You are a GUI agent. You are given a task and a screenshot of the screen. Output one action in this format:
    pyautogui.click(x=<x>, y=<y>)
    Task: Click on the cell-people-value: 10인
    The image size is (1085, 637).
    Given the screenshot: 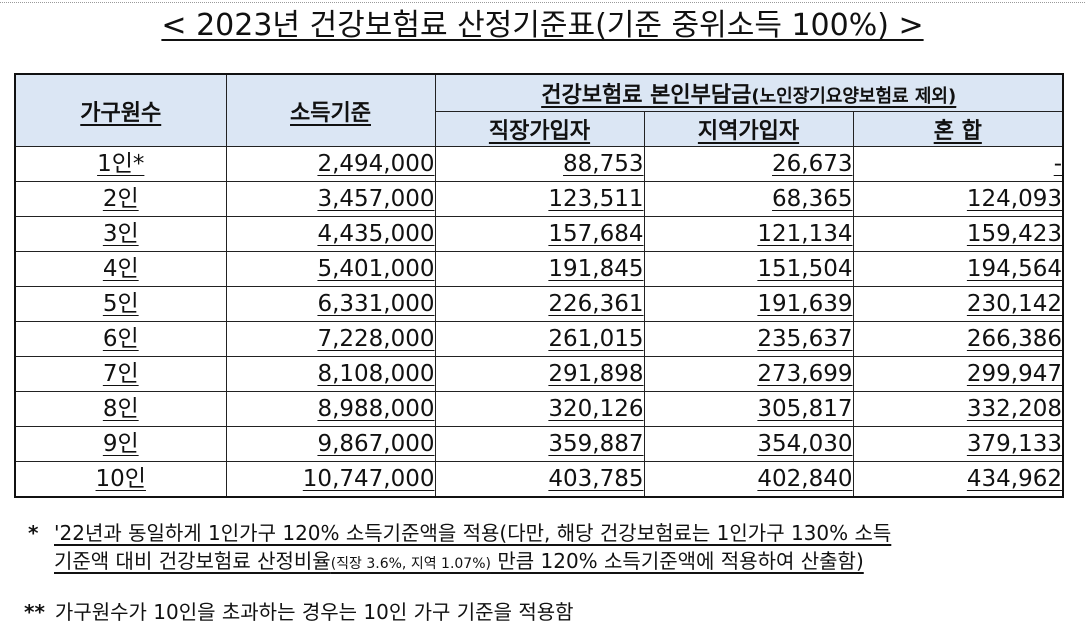 What is the action you would take?
    pyautogui.click(x=120, y=479)
    